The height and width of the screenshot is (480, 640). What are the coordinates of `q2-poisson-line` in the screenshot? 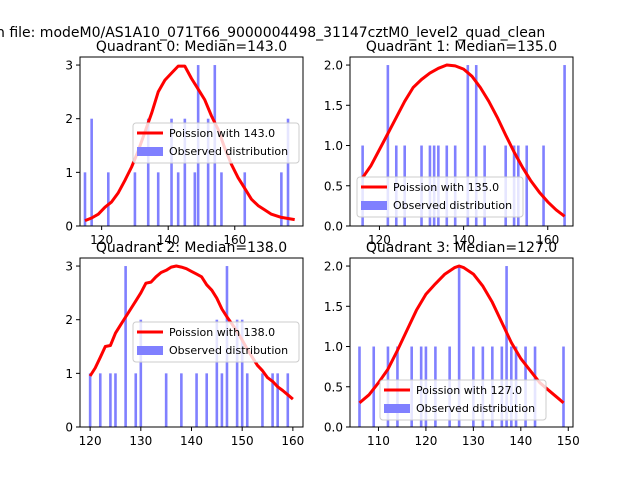 It's located at (191, 332).